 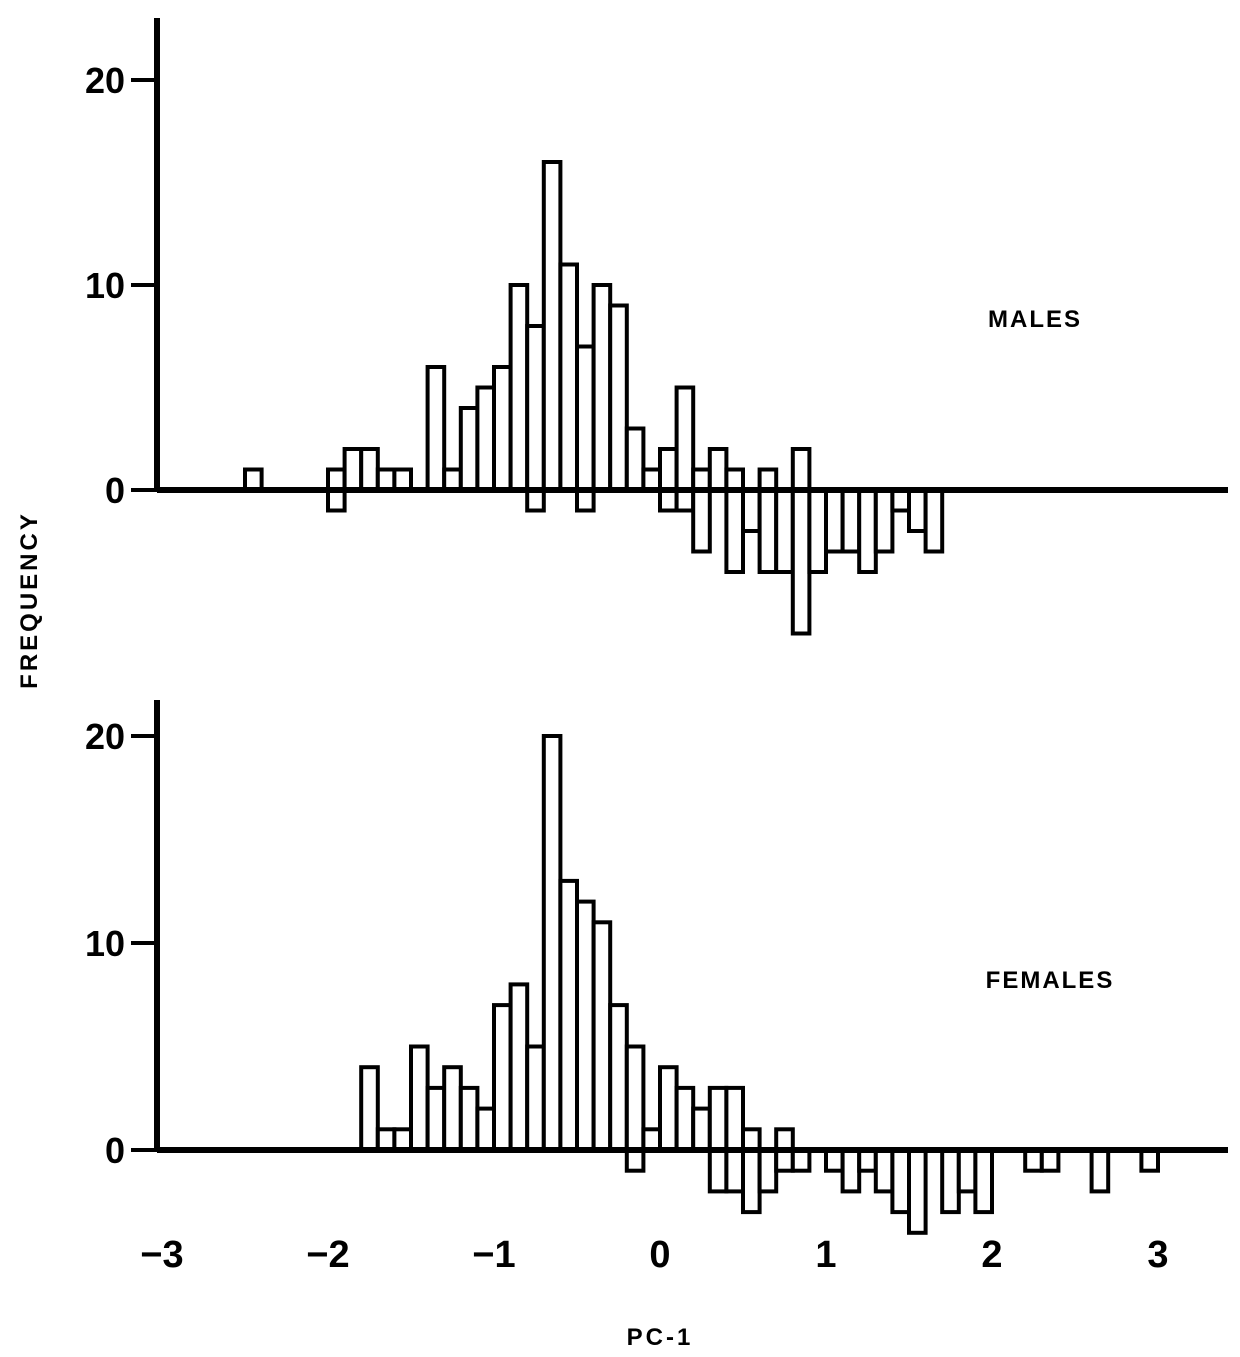 What do you see at coordinates (660, 1337) in the screenshot?
I see `x-axis-title: PC-1` at bounding box center [660, 1337].